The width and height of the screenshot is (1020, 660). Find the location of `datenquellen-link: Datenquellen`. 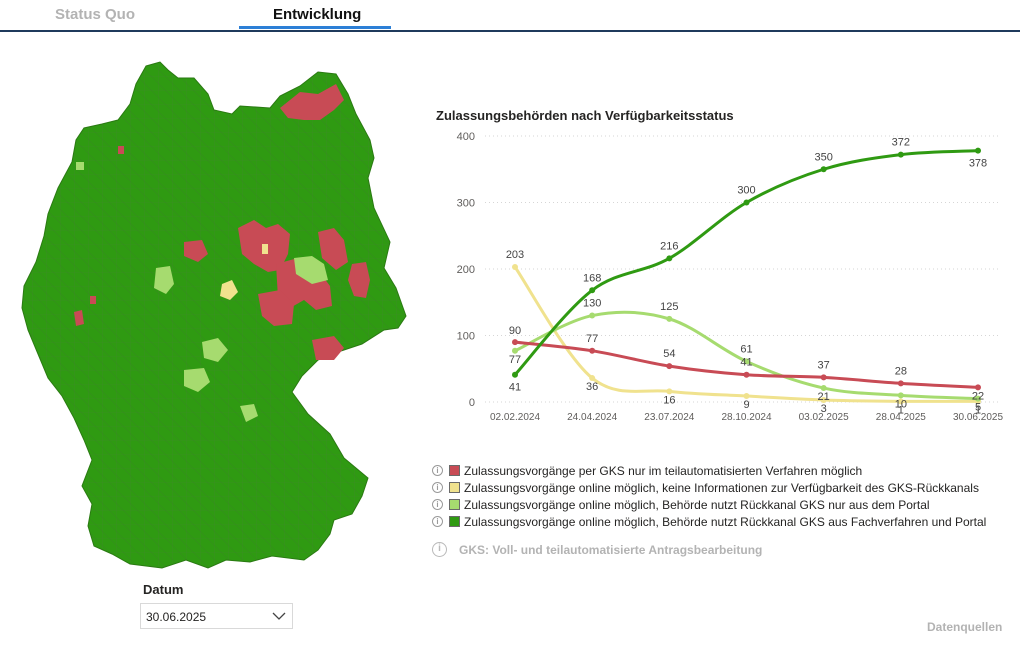

datenquellen-link: Datenquellen is located at coordinates (965, 627).